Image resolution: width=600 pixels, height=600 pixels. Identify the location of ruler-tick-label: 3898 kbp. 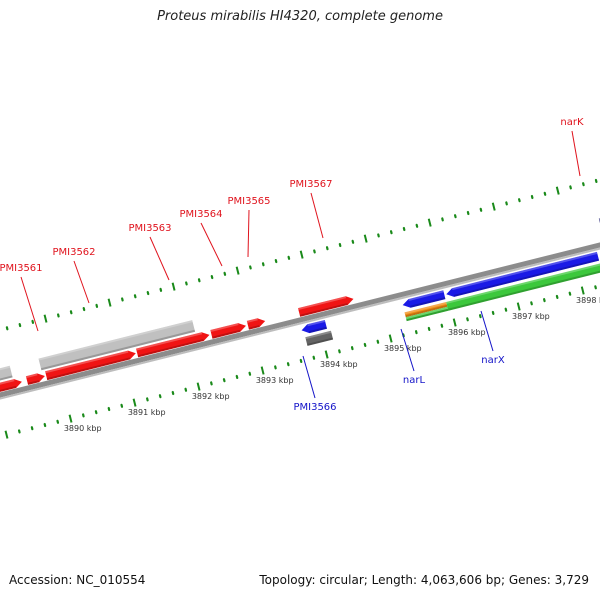
(588, 300).